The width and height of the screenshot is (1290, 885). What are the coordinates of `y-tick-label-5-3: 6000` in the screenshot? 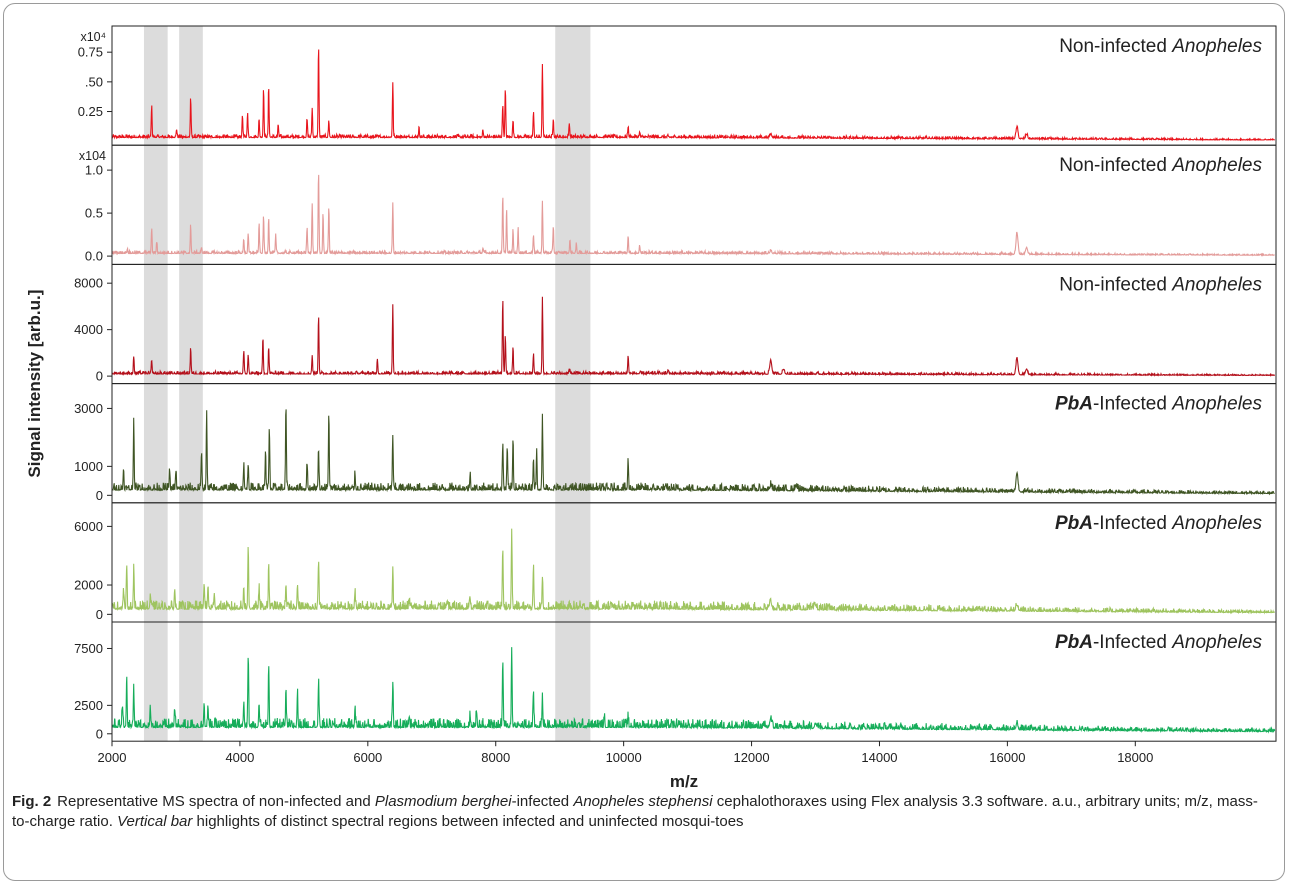 It's located at (88, 526).